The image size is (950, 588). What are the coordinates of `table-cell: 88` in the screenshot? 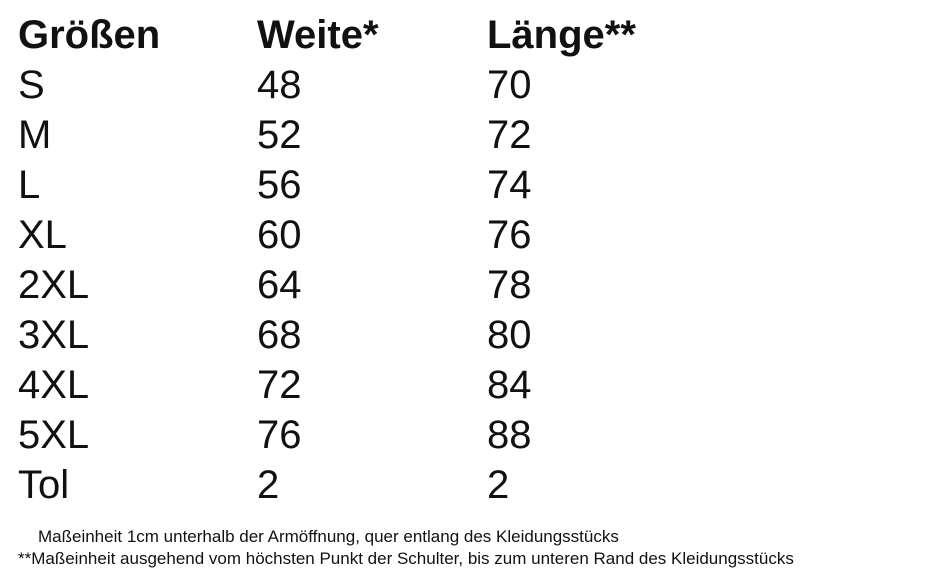 It's located at (509, 435).